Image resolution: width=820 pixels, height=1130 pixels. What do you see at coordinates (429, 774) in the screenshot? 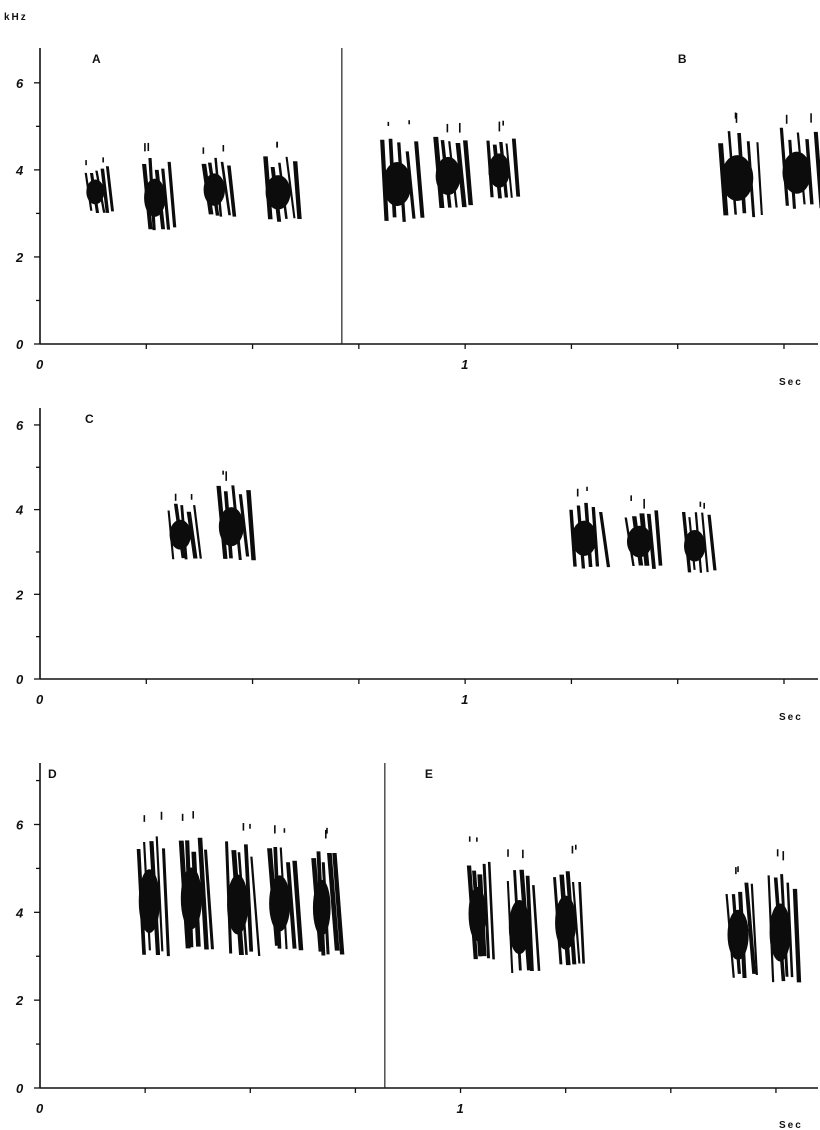
I see `panel-label-e: E` at bounding box center [429, 774].